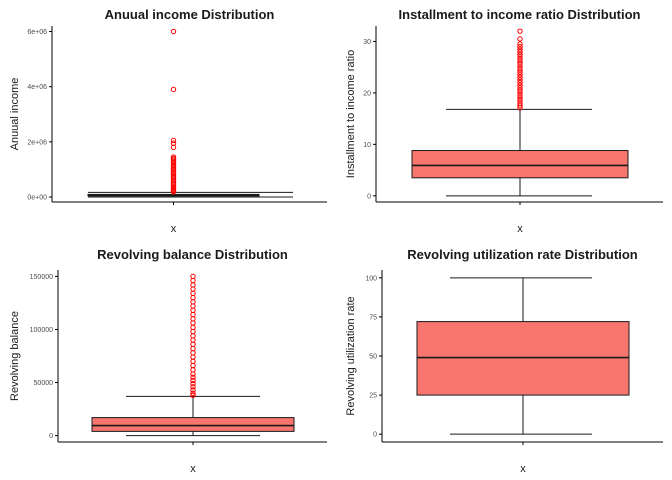 The height and width of the screenshot is (480, 672). Describe the element at coordinates (520, 14) in the screenshot. I see `chart-title: Installment to income ratio Distribution` at that location.